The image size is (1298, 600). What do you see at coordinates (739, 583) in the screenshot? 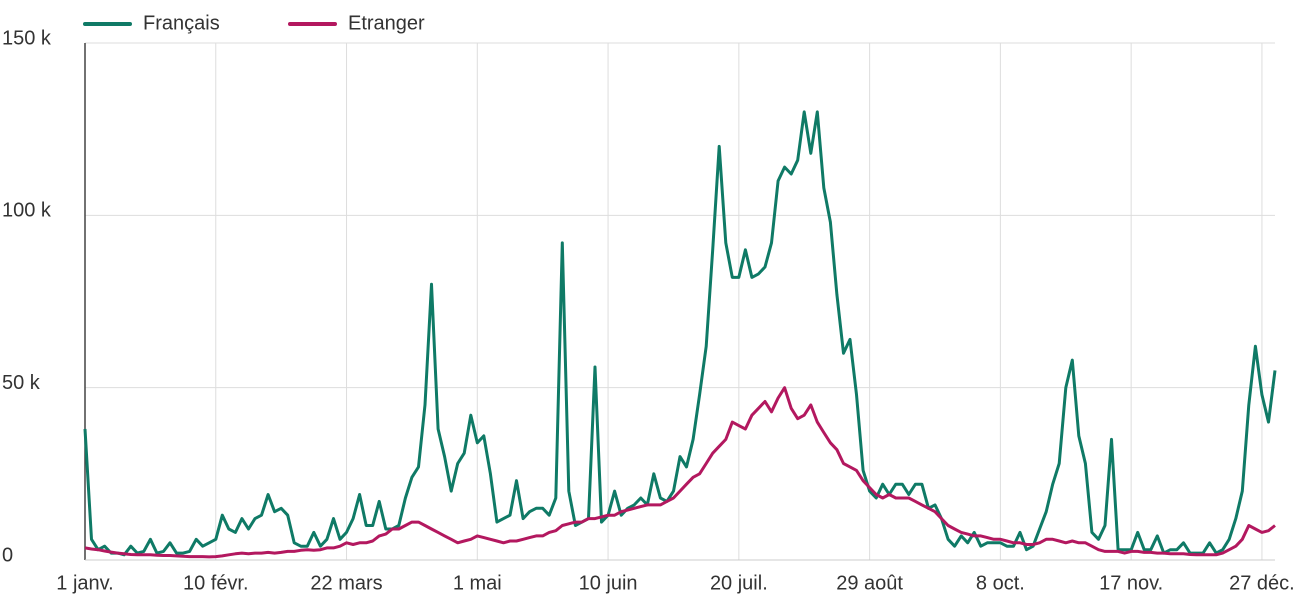
I see `x-tick-label: 20 juil.` at bounding box center [739, 583].